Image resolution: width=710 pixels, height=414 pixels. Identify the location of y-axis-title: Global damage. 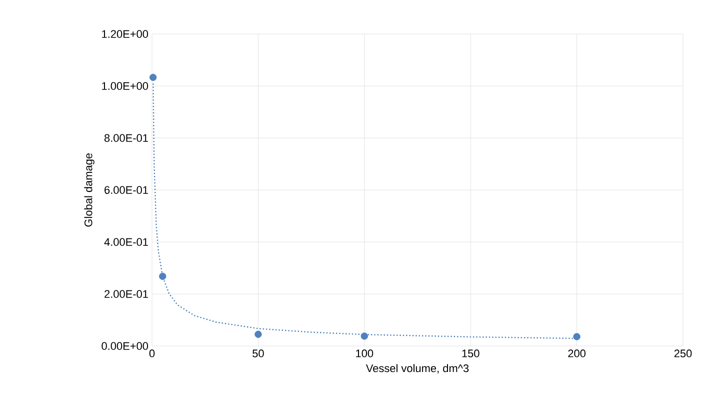
(89, 190).